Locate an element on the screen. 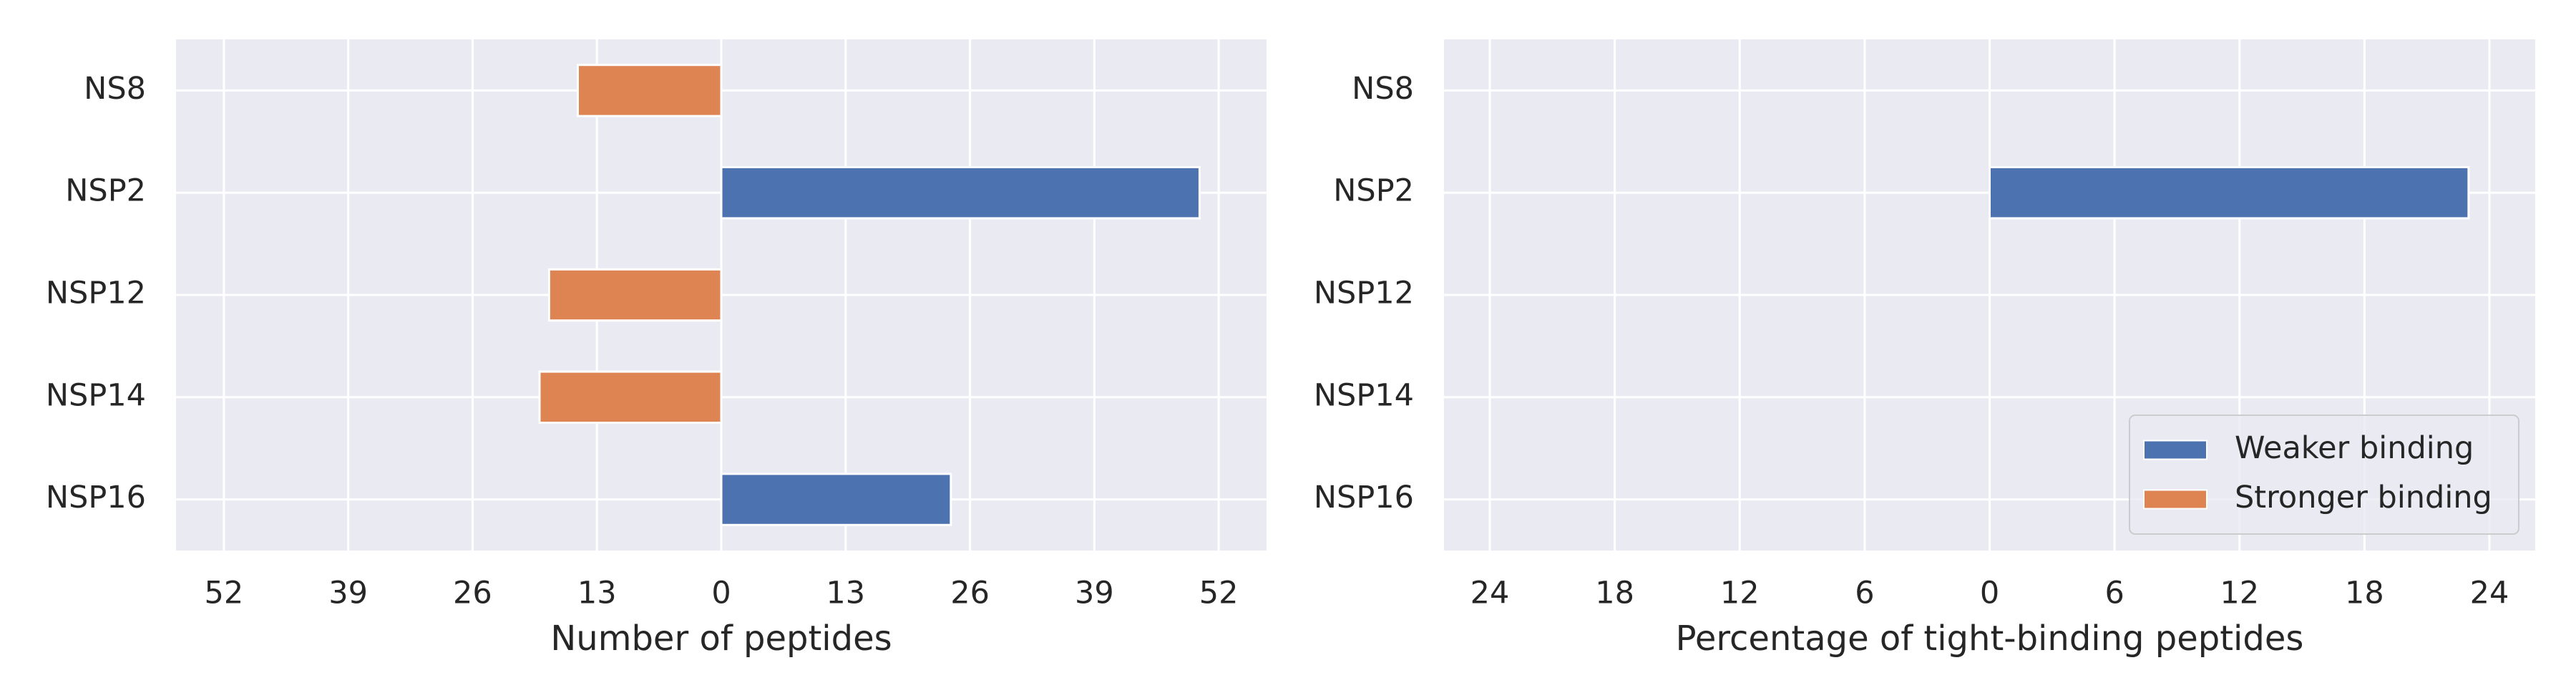  legend-box is located at coordinates (2324, 475).